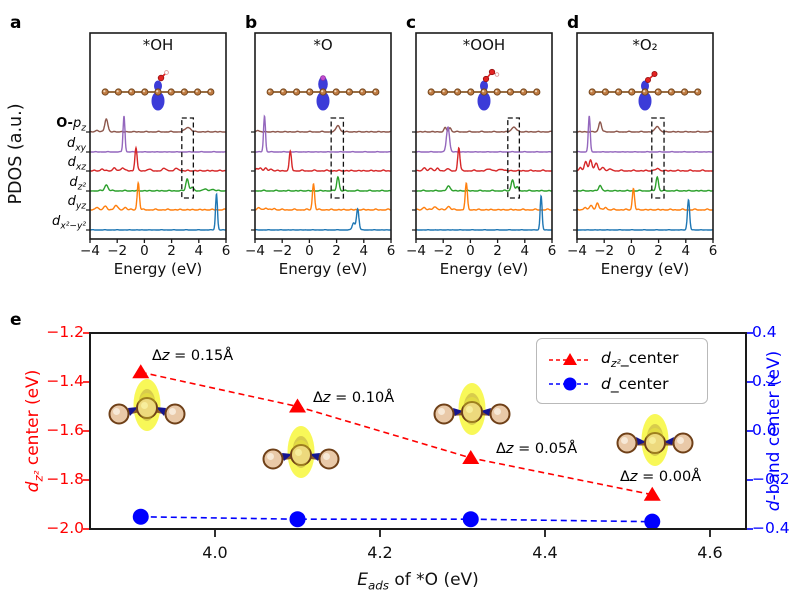 The width and height of the screenshot is (800, 604). What do you see at coordinates (458, 412) in the screenshot?
I see `displacement-arrow` at bounding box center [458, 412].